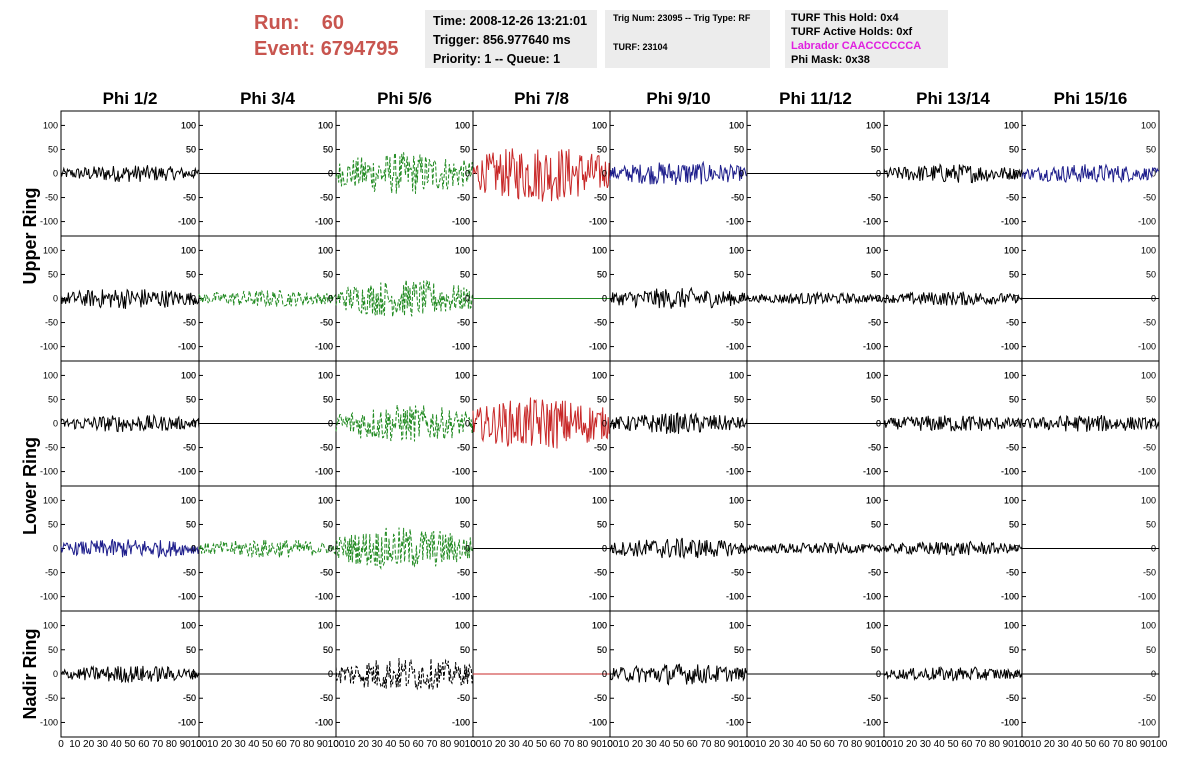 This screenshot has height=772, width=1196. Describe the element at coordinates (432, 744) in the screenshot. I see `x-tick-label: 70` at that location.